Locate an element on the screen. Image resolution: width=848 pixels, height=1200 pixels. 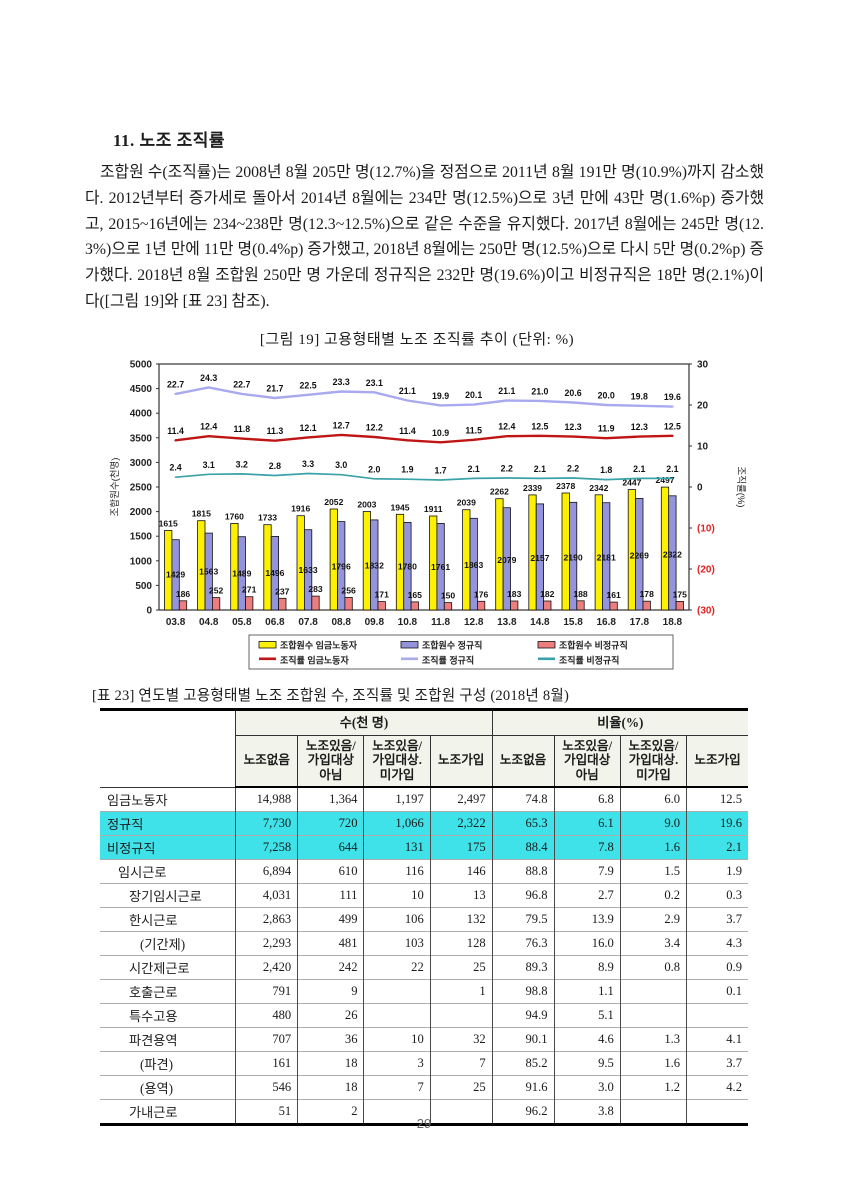
table-cell: 25 is located at coordinates (461, 967).